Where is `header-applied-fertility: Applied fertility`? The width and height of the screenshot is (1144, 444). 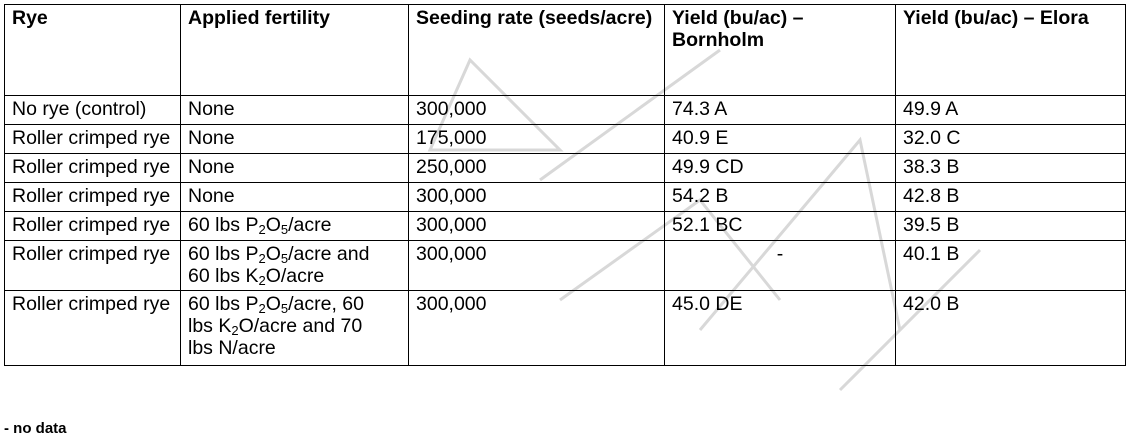 header-applied-fertility: Applied fertility is located at coordinates (294, 50).